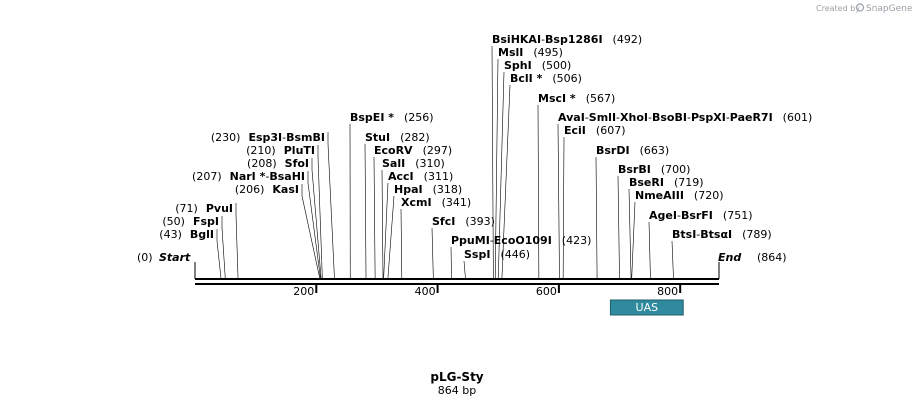 This screenshot has width=914, height=406. I want to click on site-esp3i: (230) Esp3I - BsmBI, so click(268, 137).